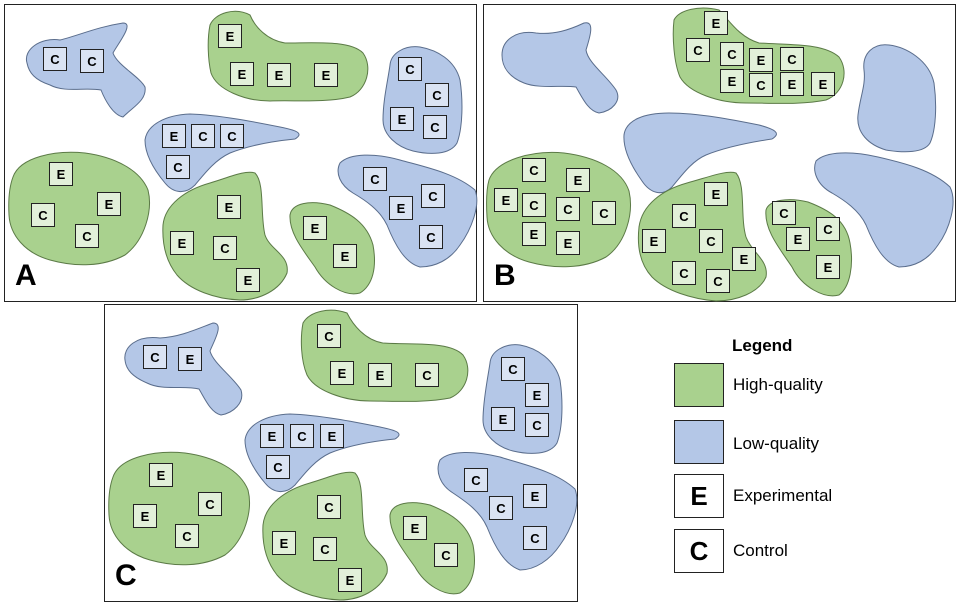  I want to click on panel-c-label: C, so click(126, 575).